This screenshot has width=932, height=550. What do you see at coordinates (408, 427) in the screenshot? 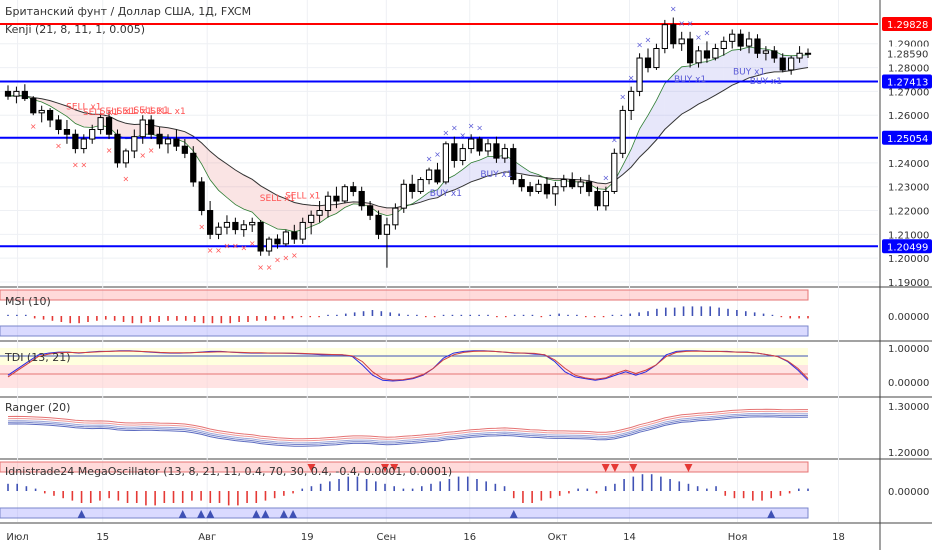
I see `ranger-pane` at bounding box center [408, 427].